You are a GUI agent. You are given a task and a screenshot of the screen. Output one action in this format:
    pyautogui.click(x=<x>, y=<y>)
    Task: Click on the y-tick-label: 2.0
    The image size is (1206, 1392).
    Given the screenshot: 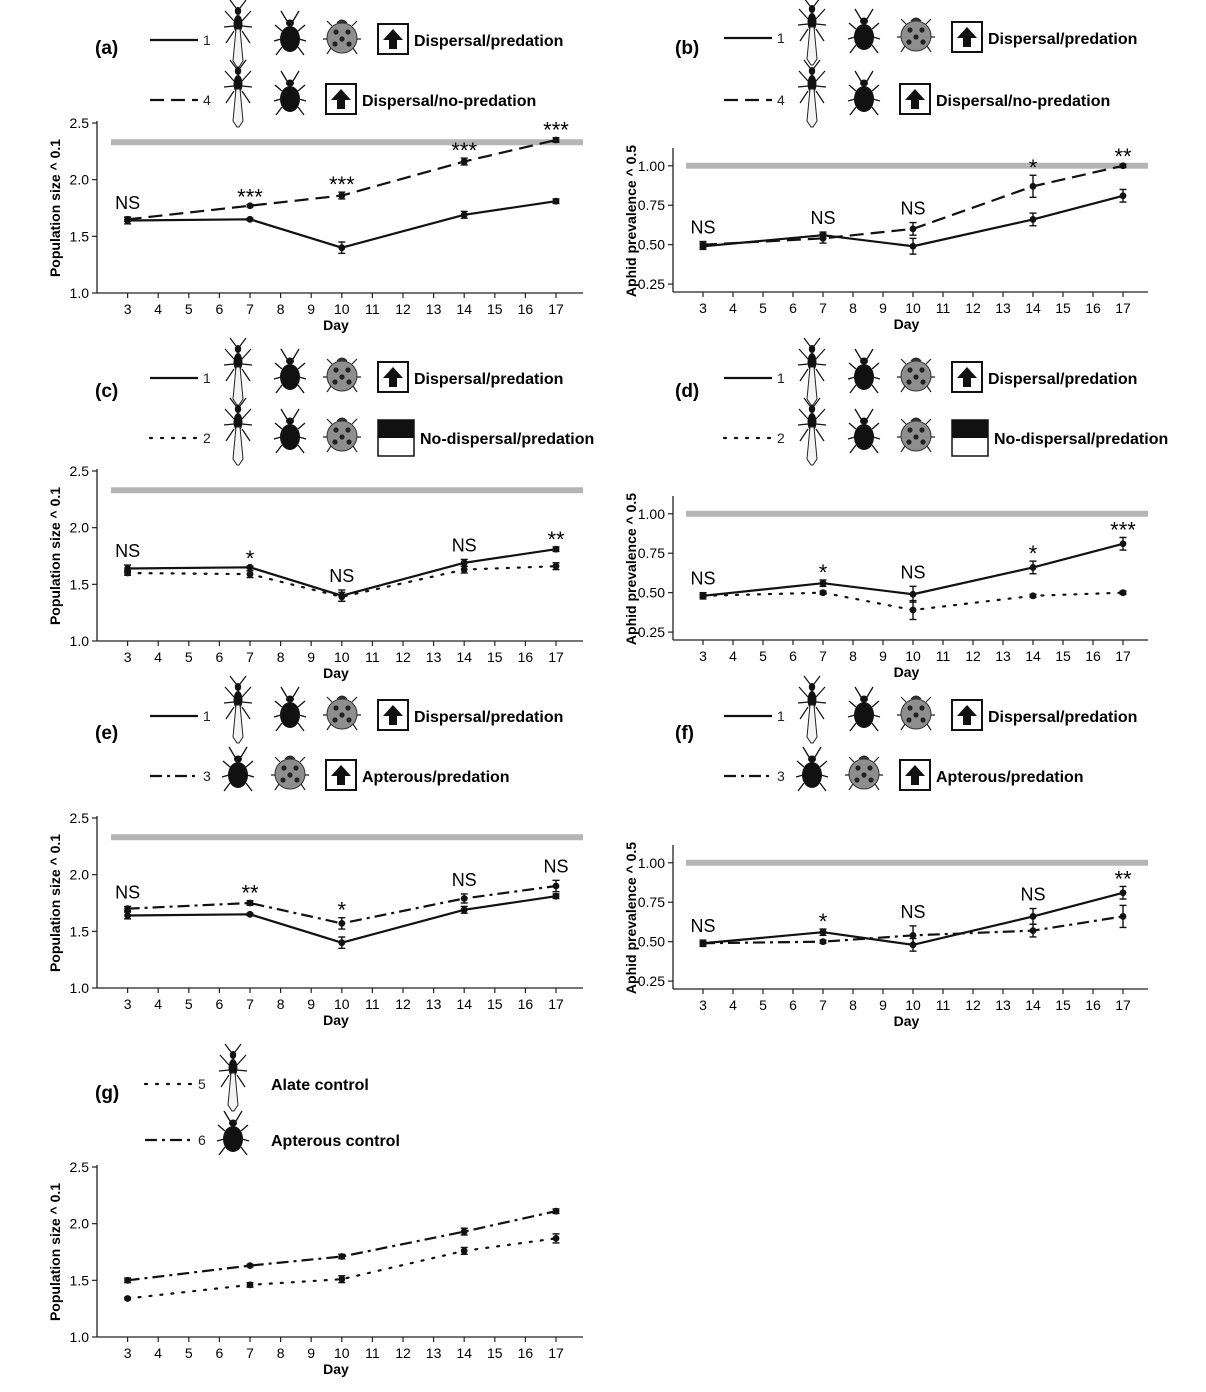 What is the action you would take?
    pyautogui.click(x=80, y=180)
    